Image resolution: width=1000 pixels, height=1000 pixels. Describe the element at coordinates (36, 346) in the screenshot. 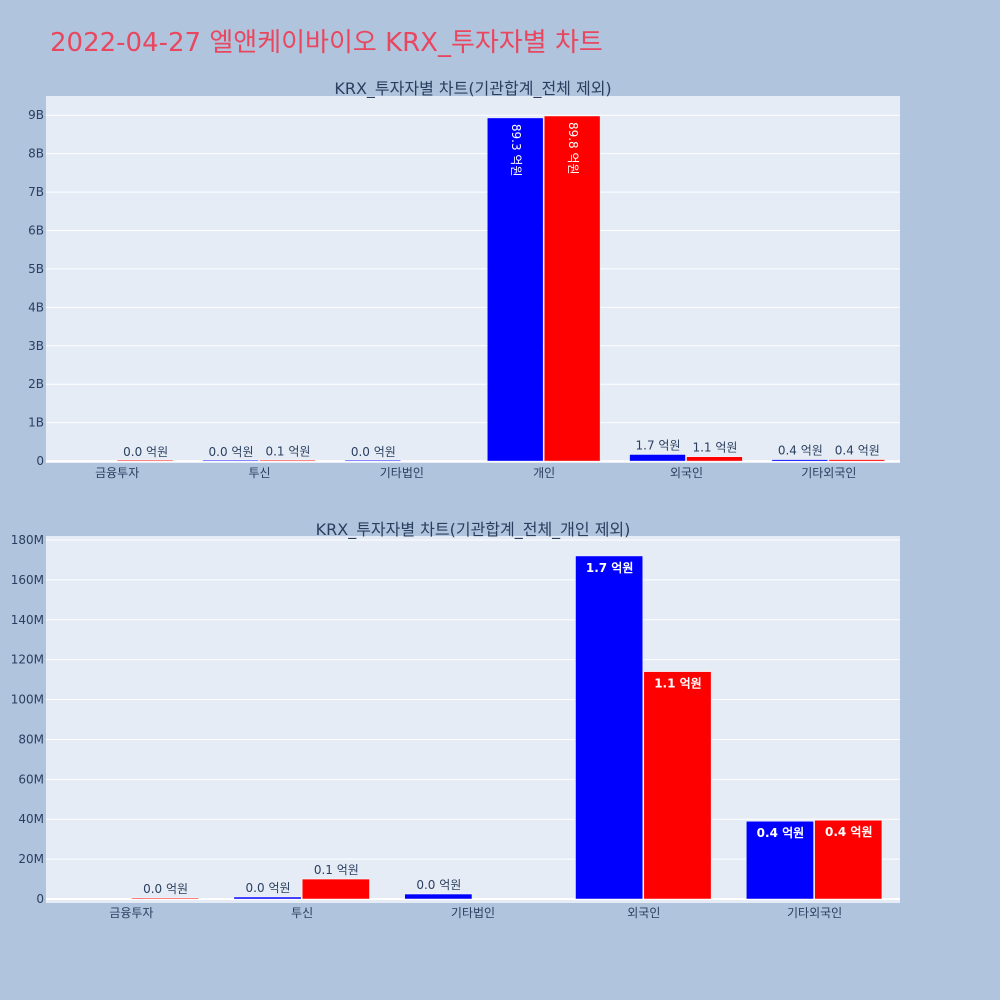

I see `y-tick-label: 3B` at that location.